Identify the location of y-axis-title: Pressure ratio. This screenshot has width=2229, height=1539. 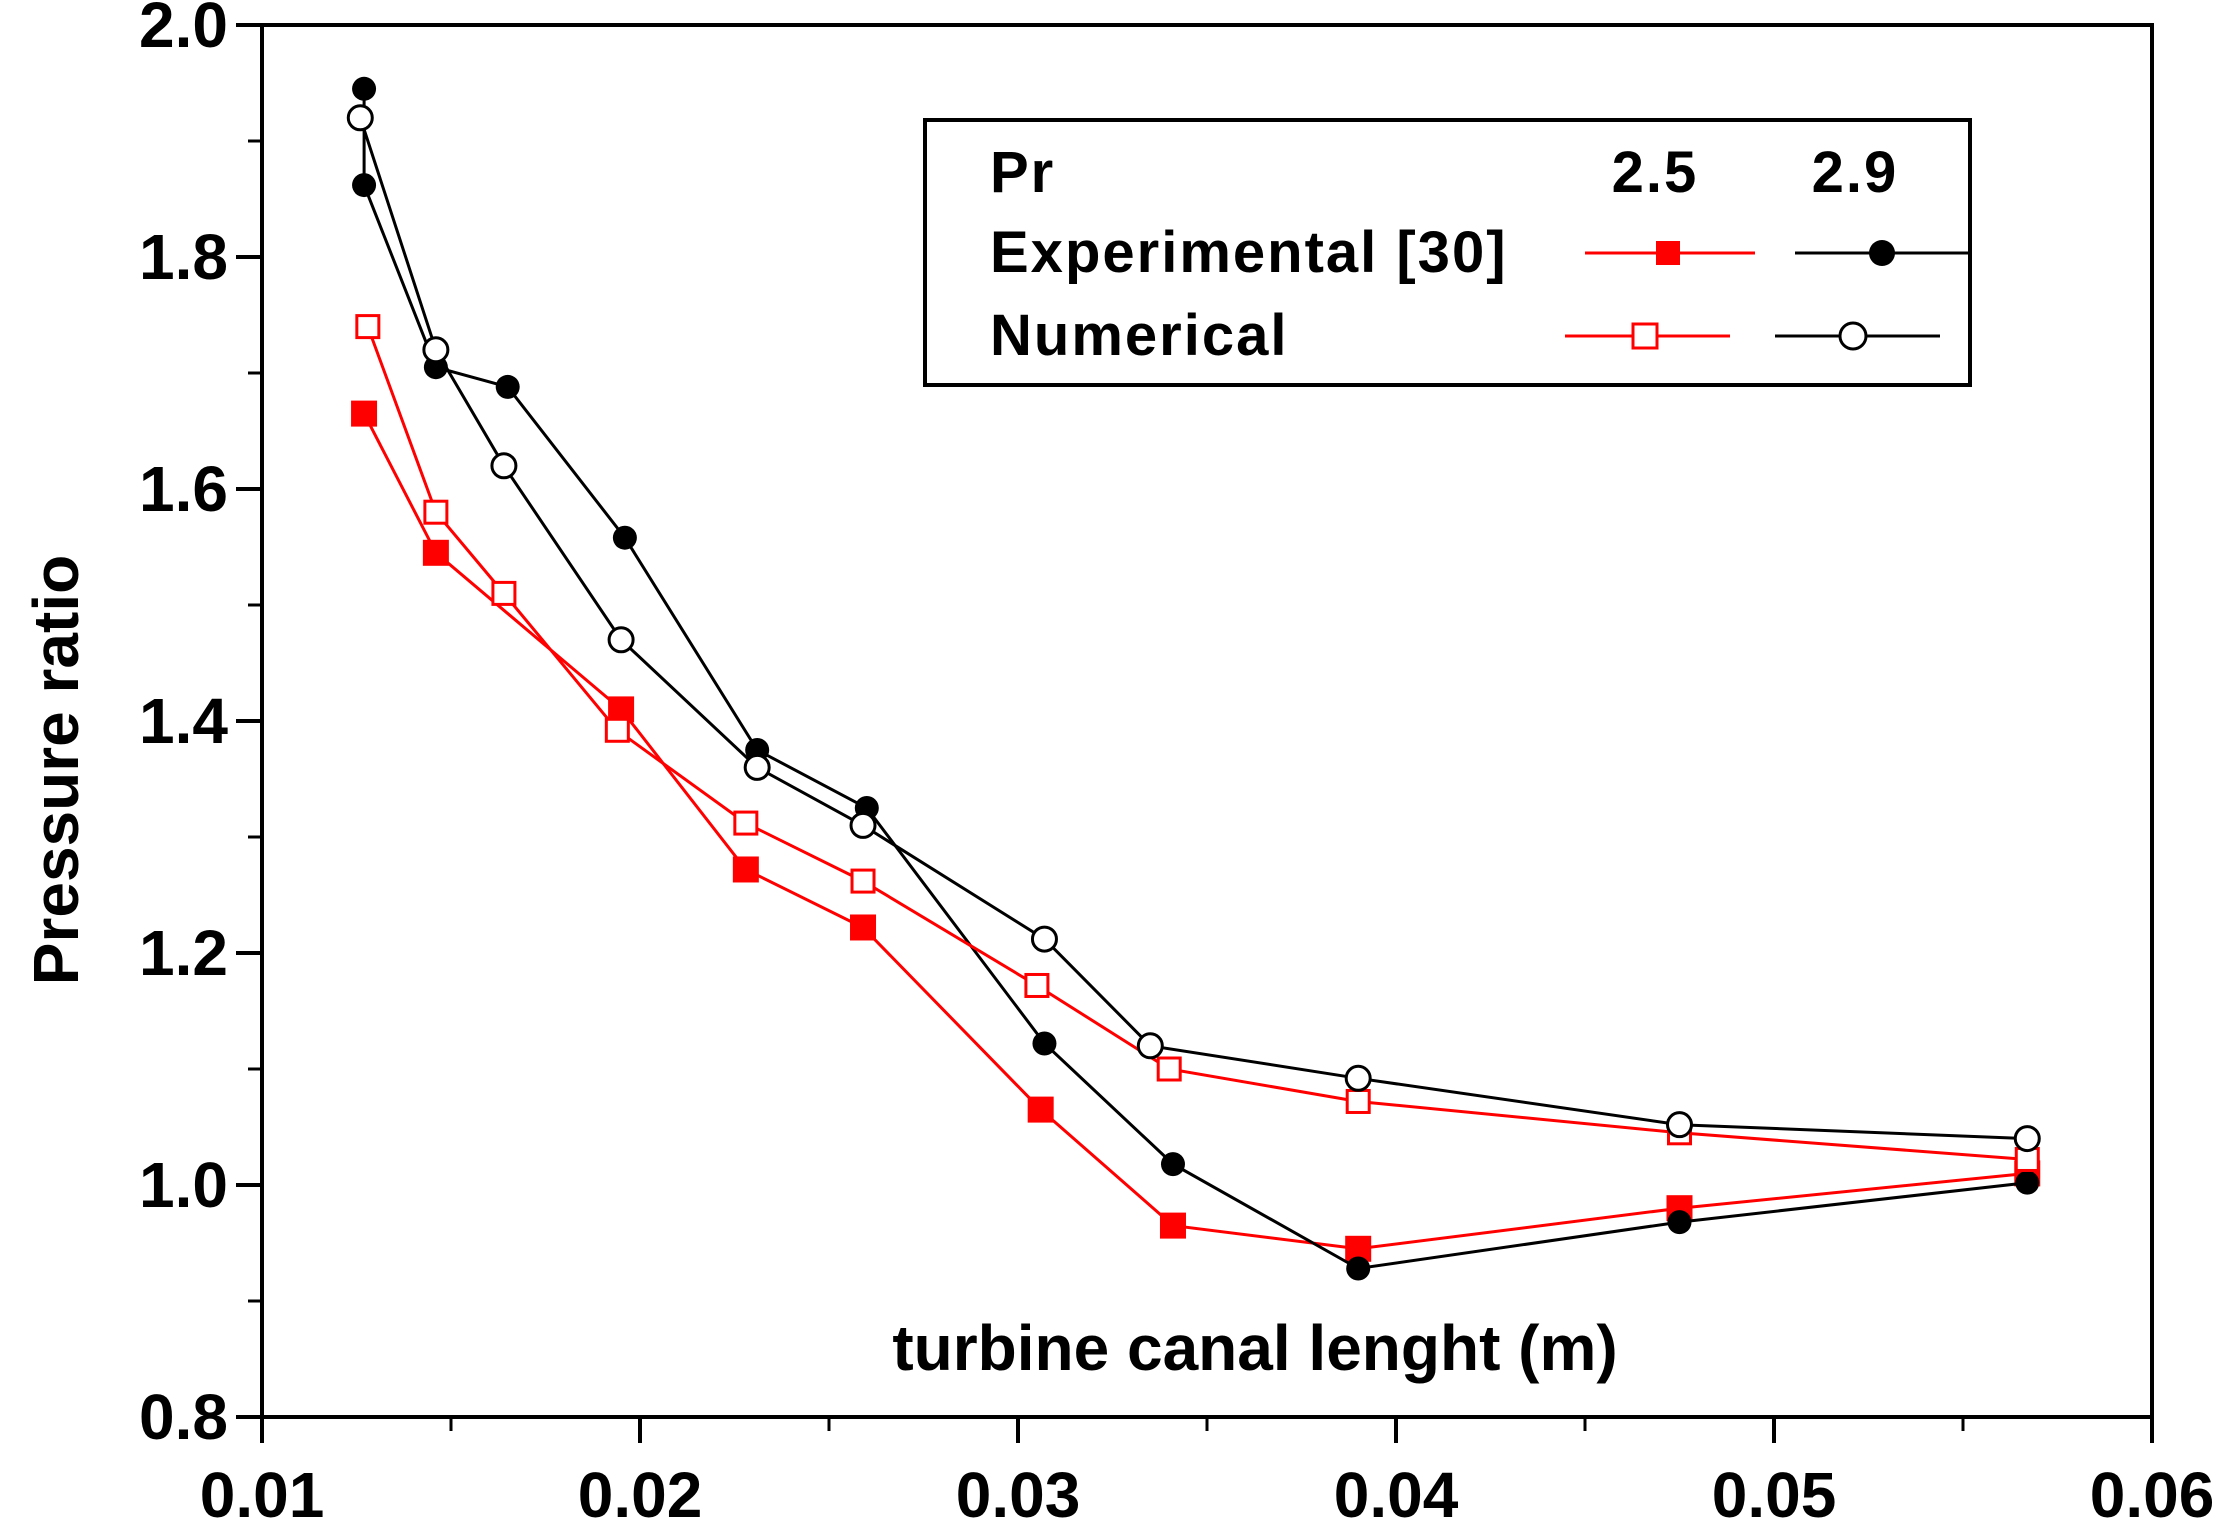
(56, 770).